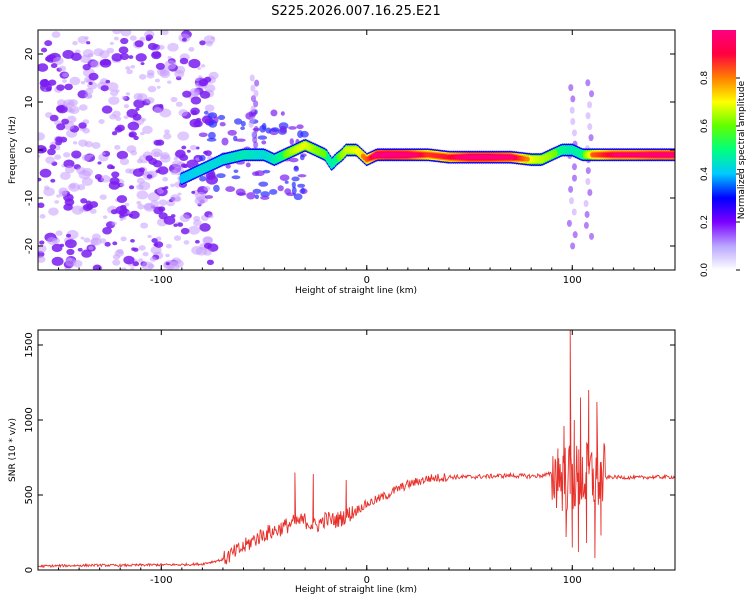 This screenshot has width=750, height=604. I want to click on y-tick-label: -20, so click(29, 246).